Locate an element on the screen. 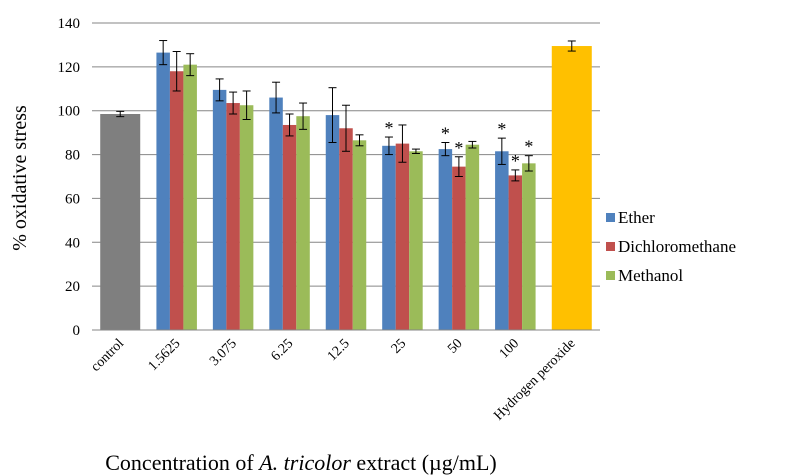 This screenshot has width=801, height=476. legend-label-ether: Ether is located at coordinates (636, 217).